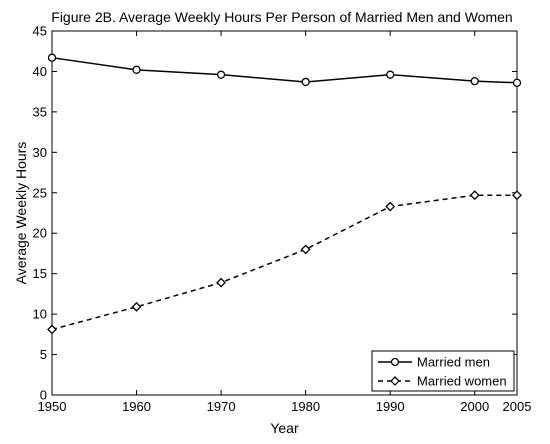 The height and width of the screenshot is (444, 550). I want to click on y-tick-label: 15, so click(40, 273).